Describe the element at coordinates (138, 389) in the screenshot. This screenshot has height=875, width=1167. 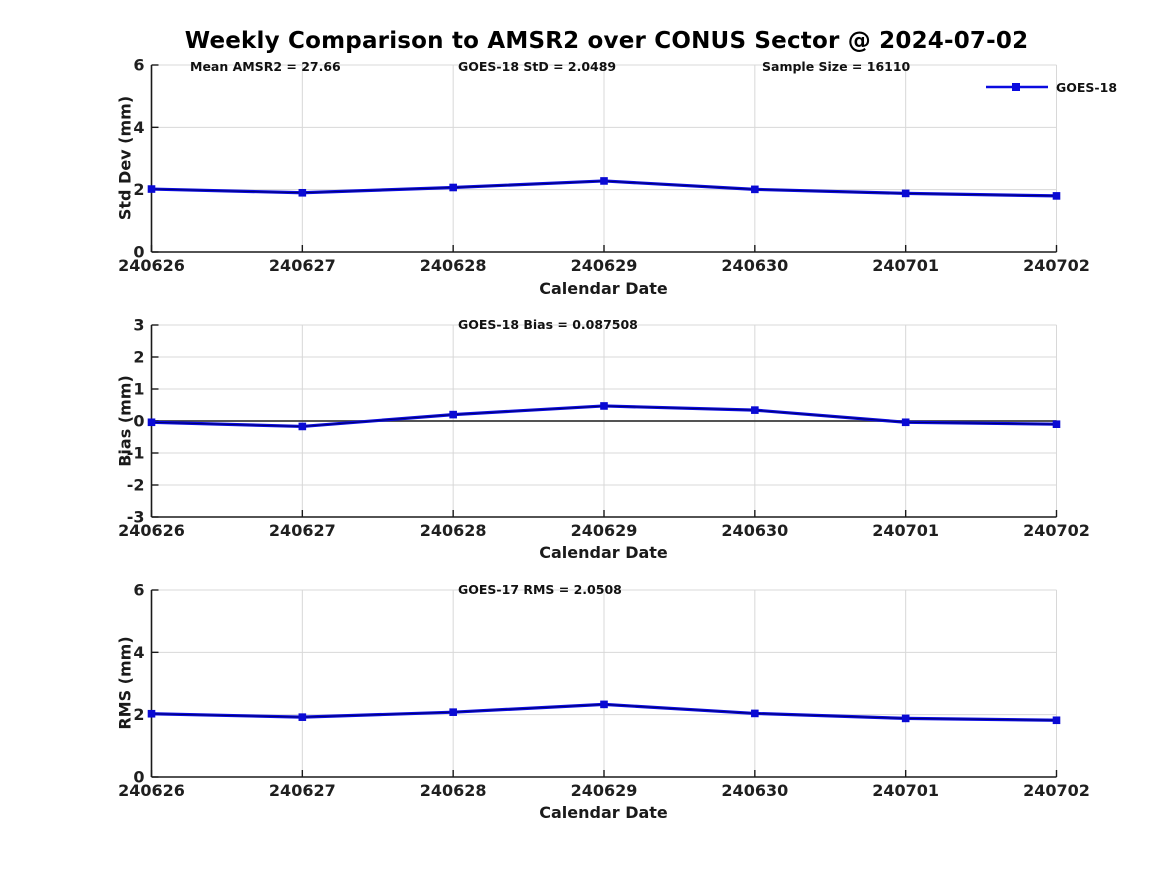
I see `y-tick-label: 1` at that location.